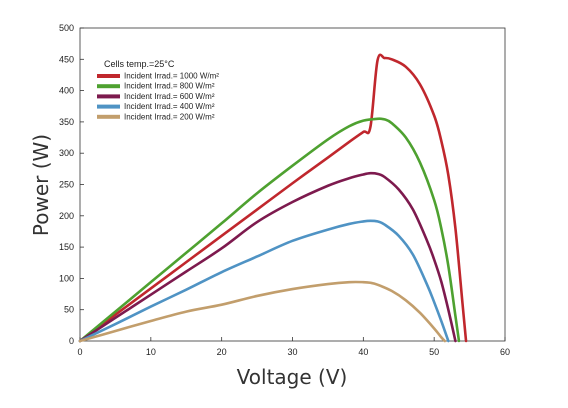  I want to click on y-tick-label: 250, so click(66, 185).